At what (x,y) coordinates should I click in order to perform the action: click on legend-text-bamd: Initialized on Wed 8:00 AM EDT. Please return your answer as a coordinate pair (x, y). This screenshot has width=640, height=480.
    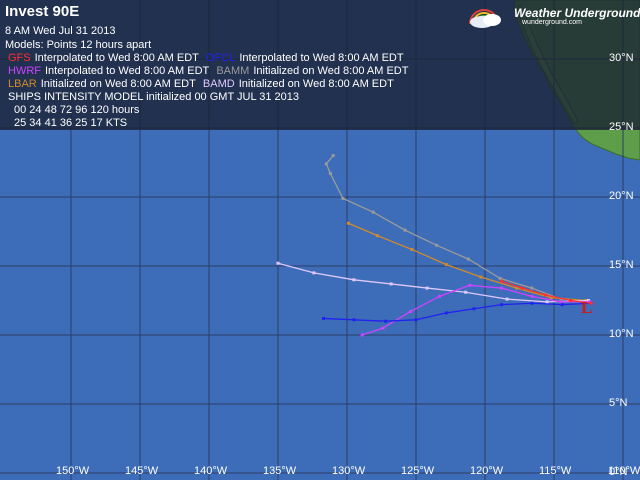
    Looking at the image, I should click on (316, 84).